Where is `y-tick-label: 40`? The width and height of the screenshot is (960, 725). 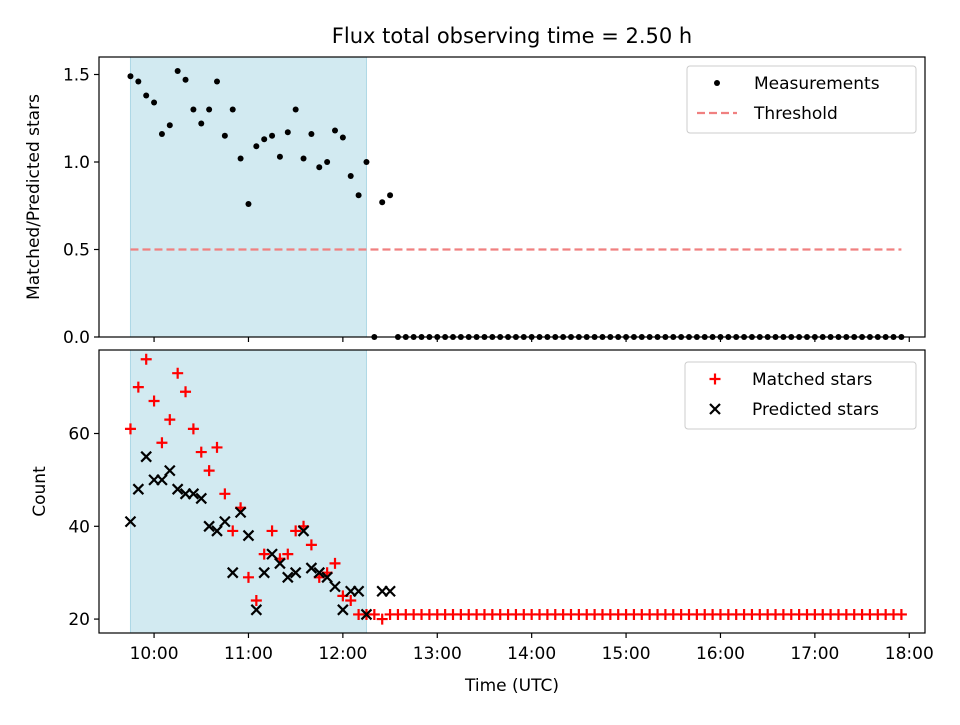
y-tick-label: 40 is located at coordinates (79, 527).